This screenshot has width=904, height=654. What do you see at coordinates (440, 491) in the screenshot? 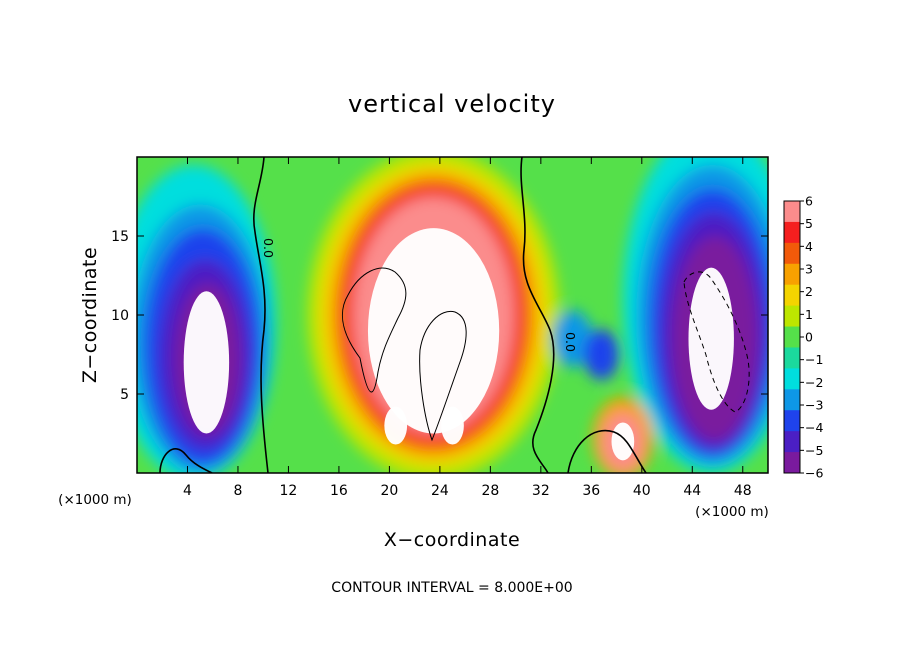
I see `x-tick-label: 24` at bounding box center [440, 491].